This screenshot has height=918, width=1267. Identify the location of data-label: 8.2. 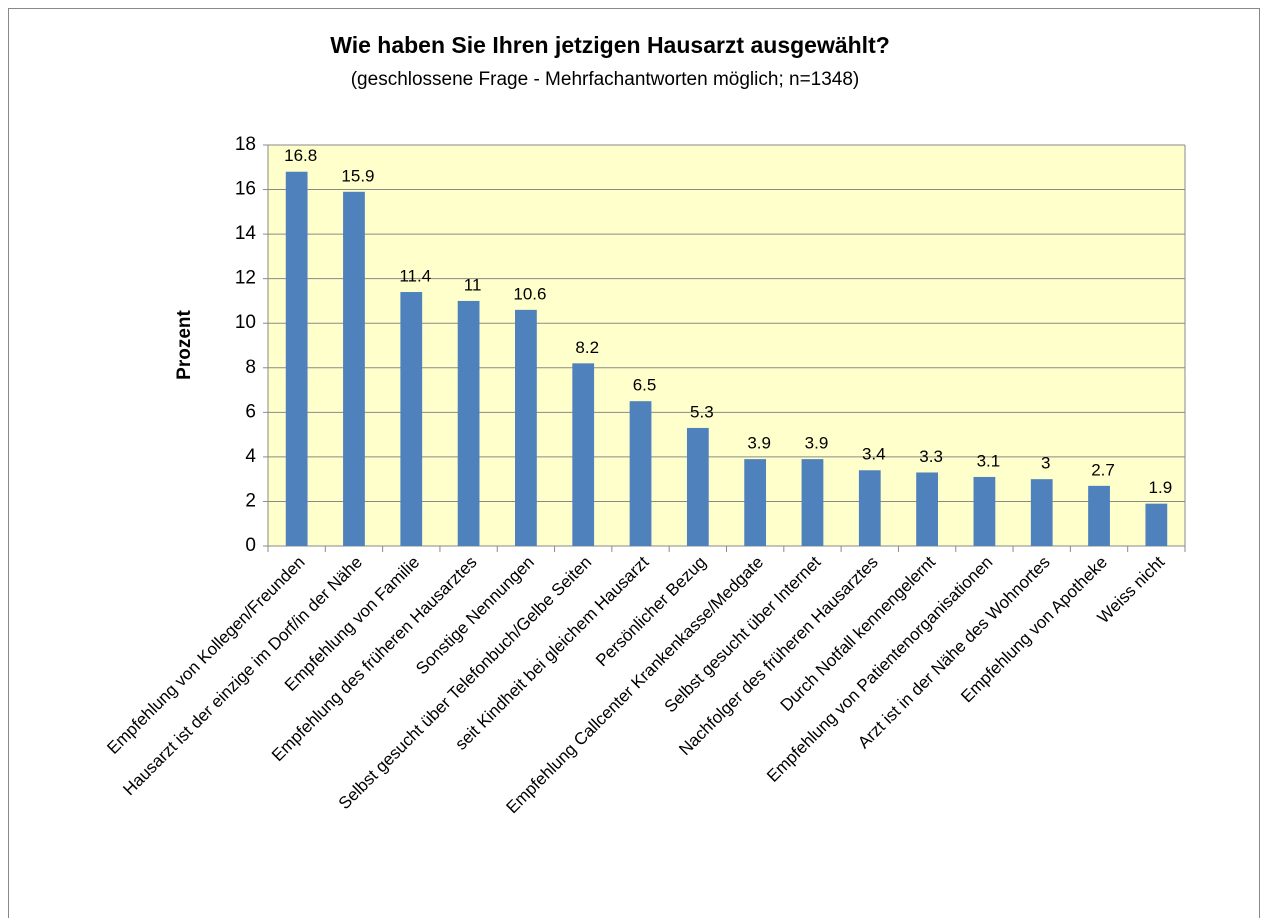
(587, 347).